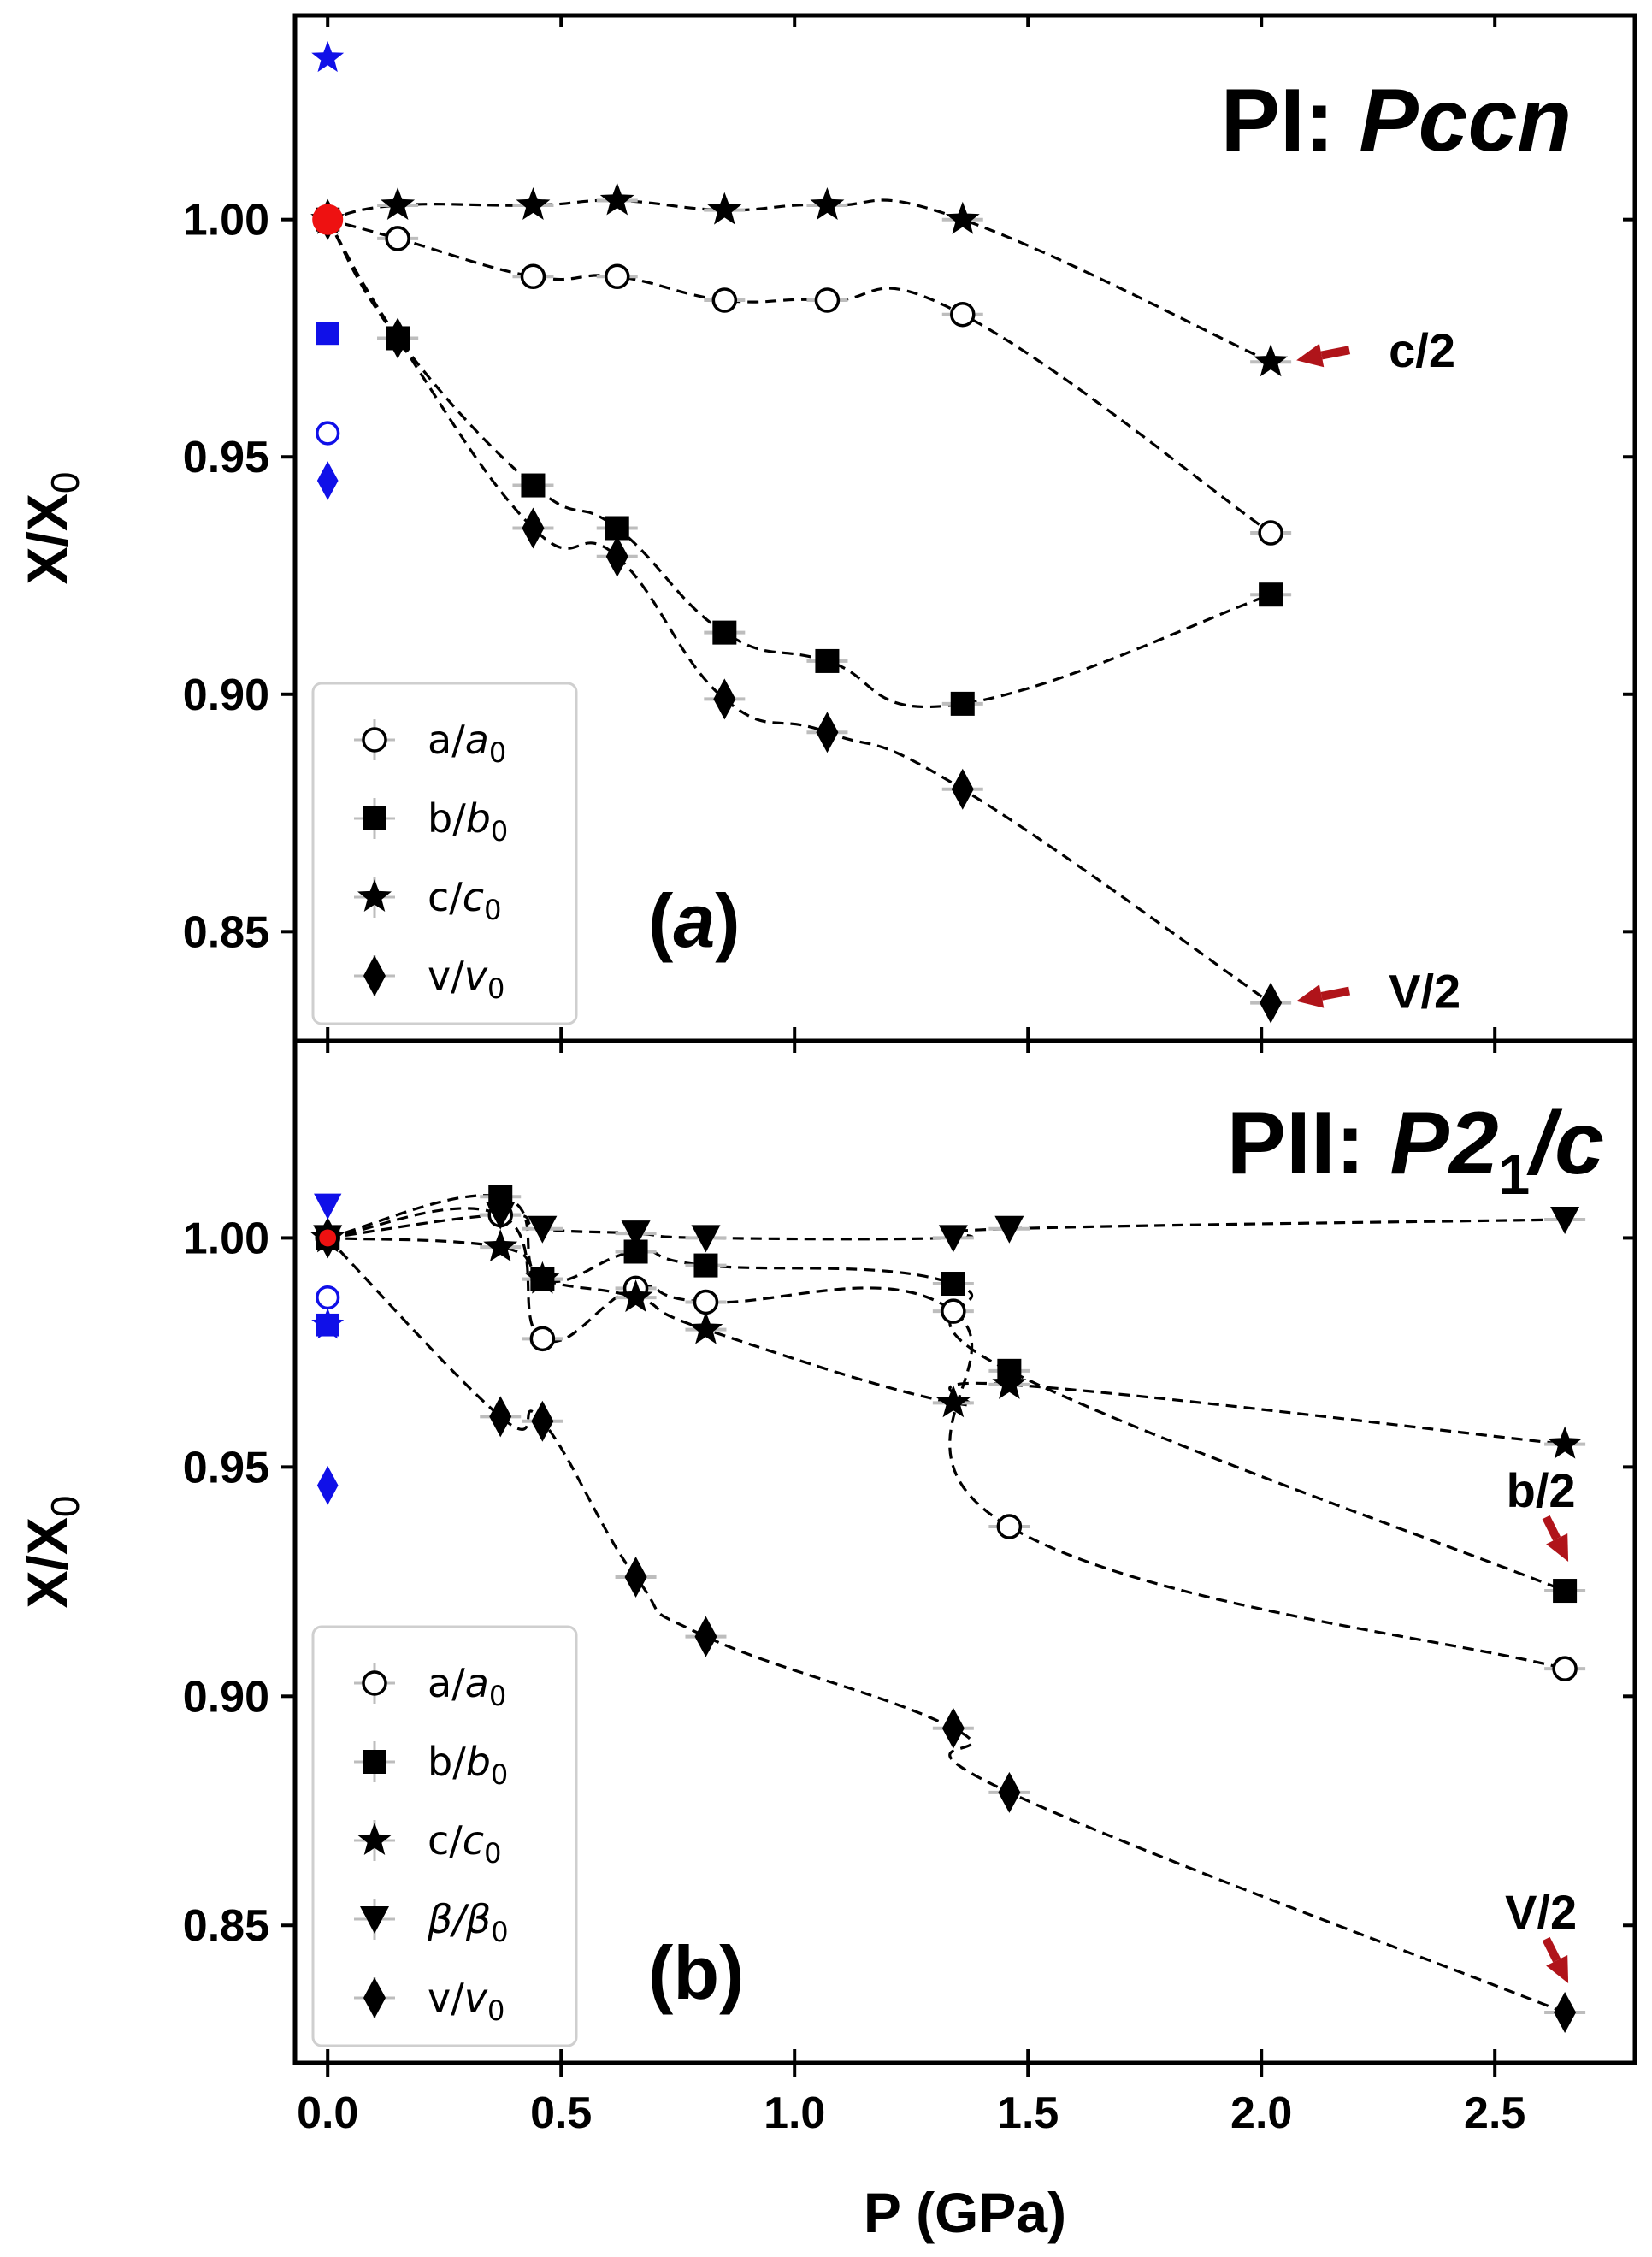  Describe the element at coordinates (327, 480) in the screenshot. I see `reference-point-diamond` at that location.